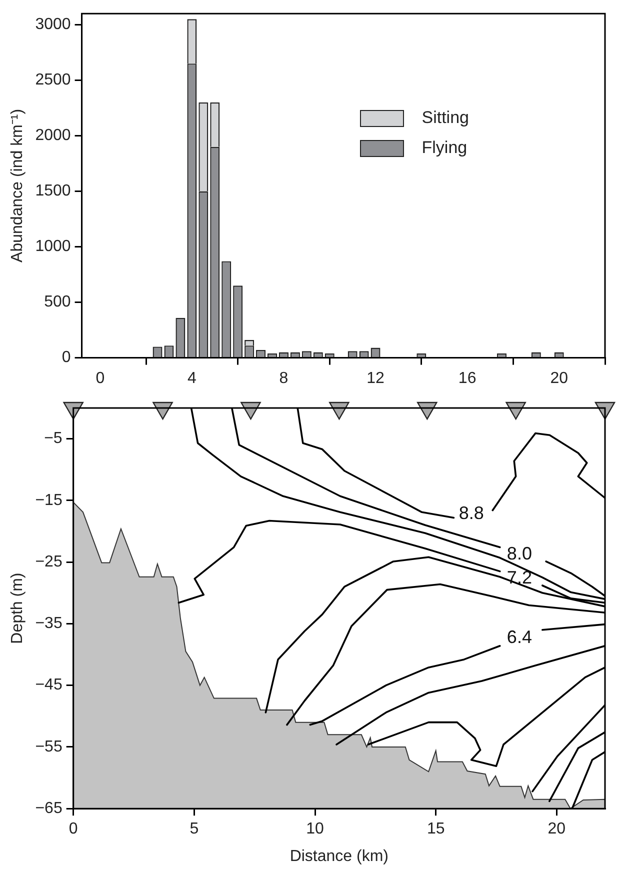 The image size is (619, 872). I want to click on x-tick-label: 4, so click(191, 378).